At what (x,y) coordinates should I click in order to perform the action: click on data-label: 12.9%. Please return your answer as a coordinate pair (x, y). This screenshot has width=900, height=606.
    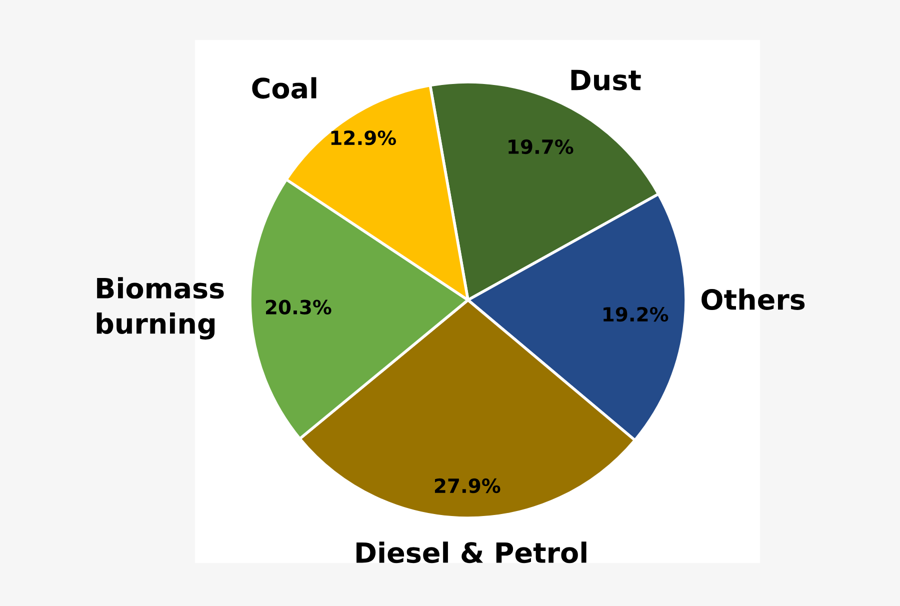
    Looking at the image, I should click on (363, 138).